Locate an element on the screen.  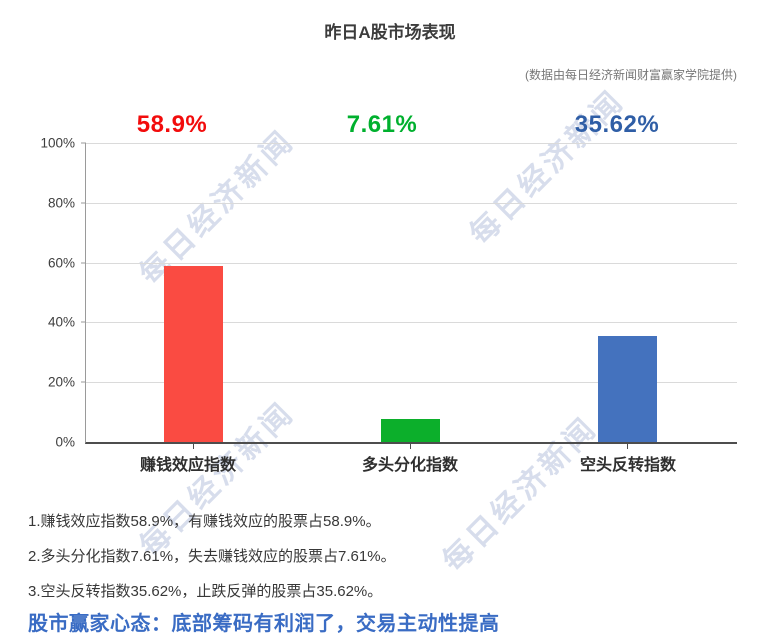
note-line: 2.多头分化指数7.61%，失去赚钱效应的股票占7.61%。 is located at coordinates (212, 556).